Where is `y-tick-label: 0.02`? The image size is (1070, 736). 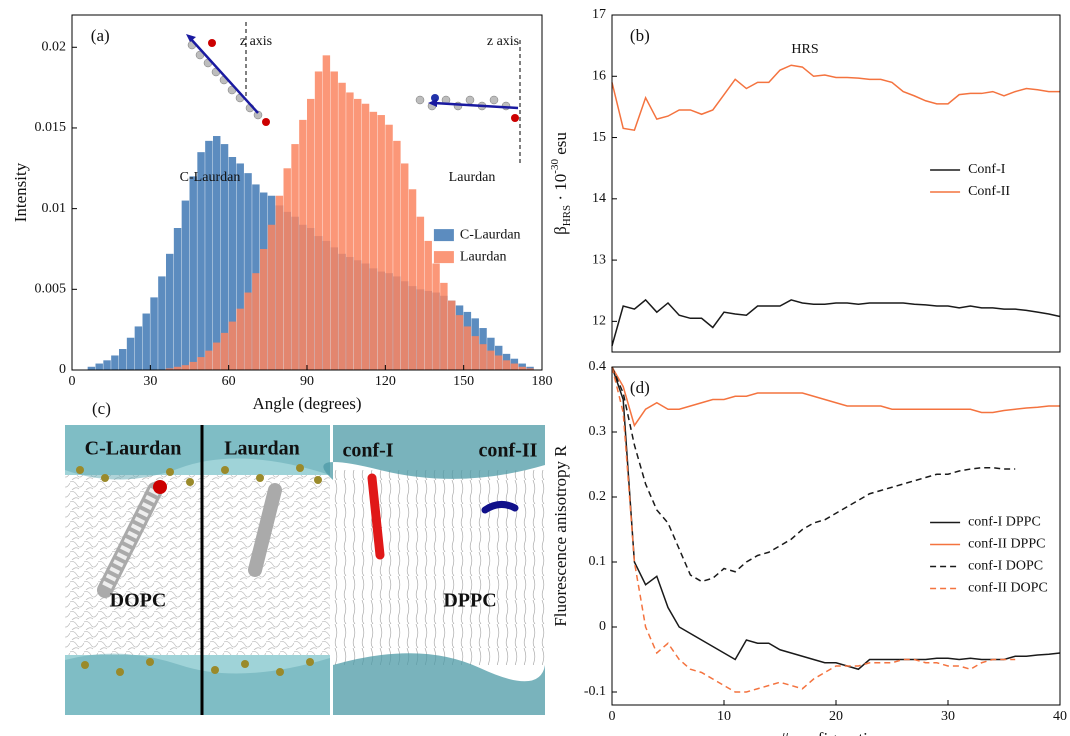
y-tick-label: 0.02 is located at coordinates (54, 46).